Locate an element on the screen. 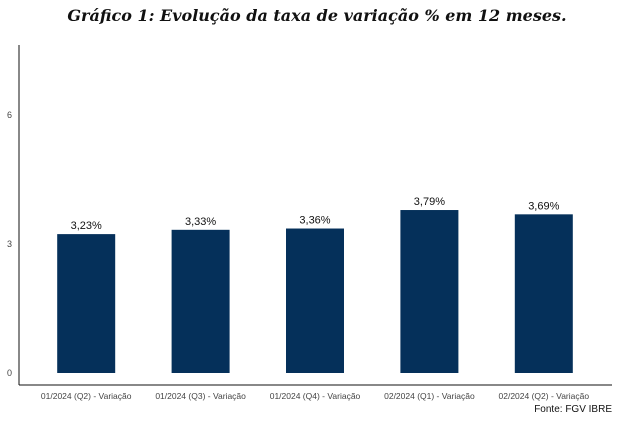  y-tick-label: 3 is located at coordinates (9, 244).